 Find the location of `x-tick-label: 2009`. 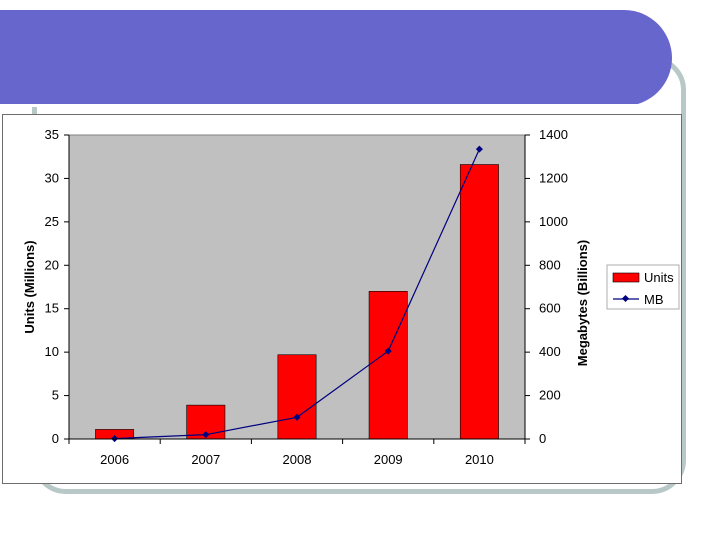

x-tick-label: 2009 is located at coordinates (388, 459).